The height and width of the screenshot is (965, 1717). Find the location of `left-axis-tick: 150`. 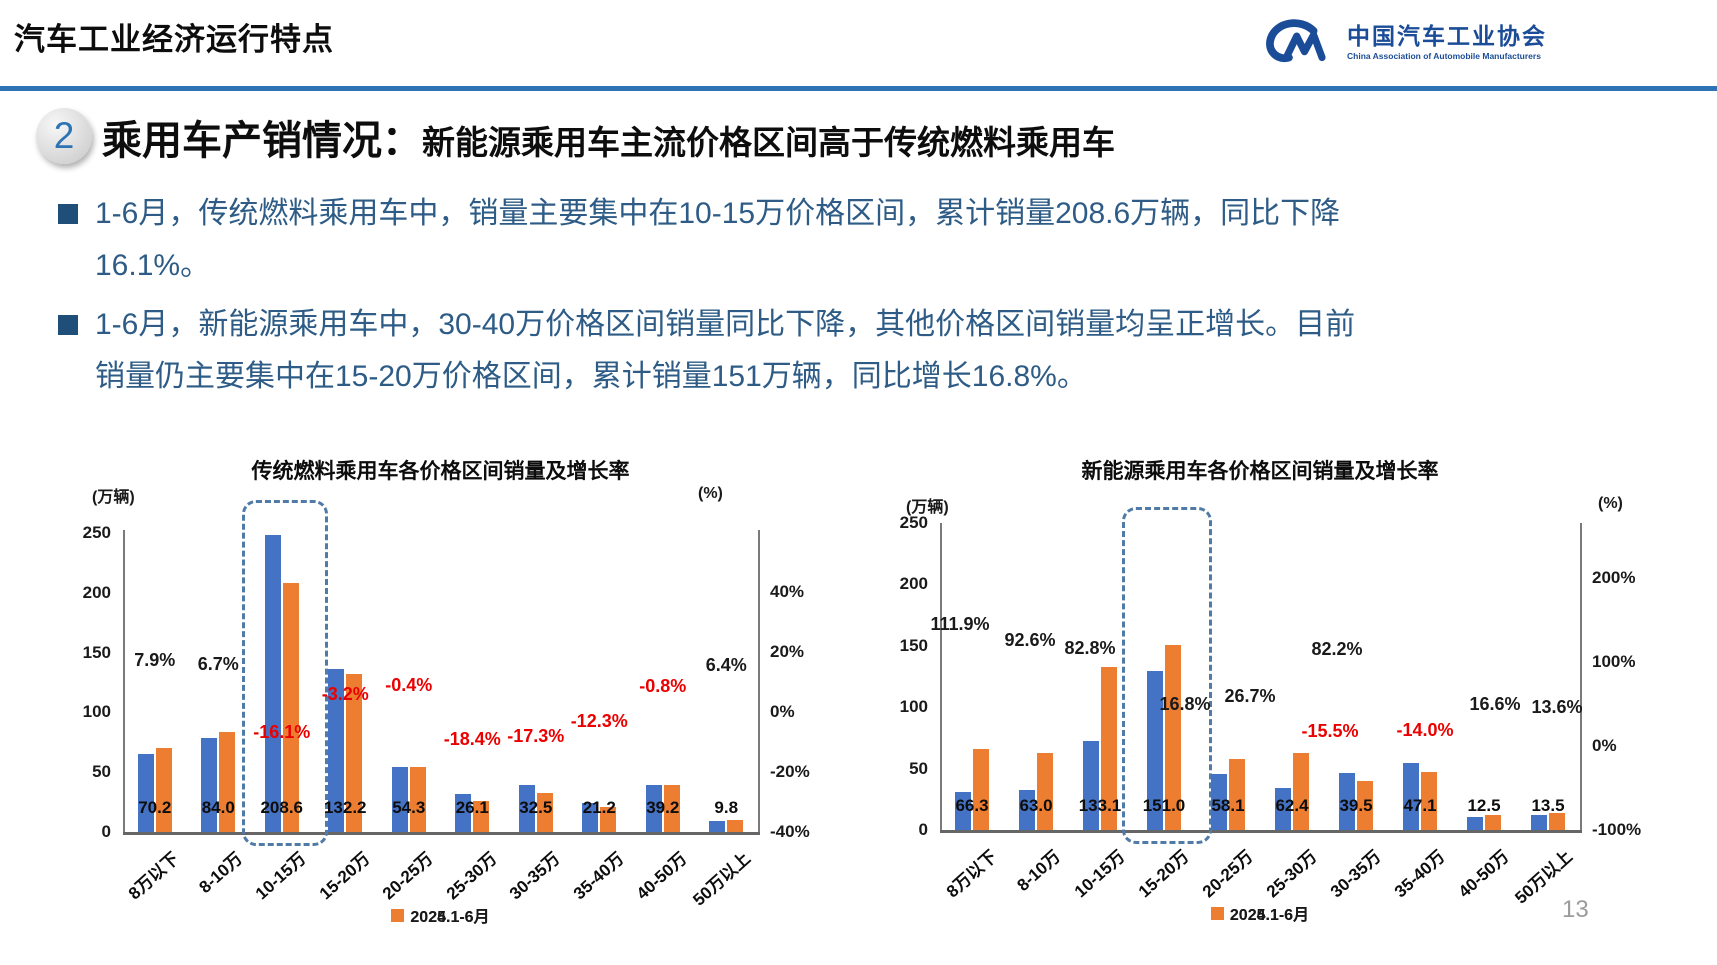

left-axis-tick: 150 is located at coordinates (96, 652).